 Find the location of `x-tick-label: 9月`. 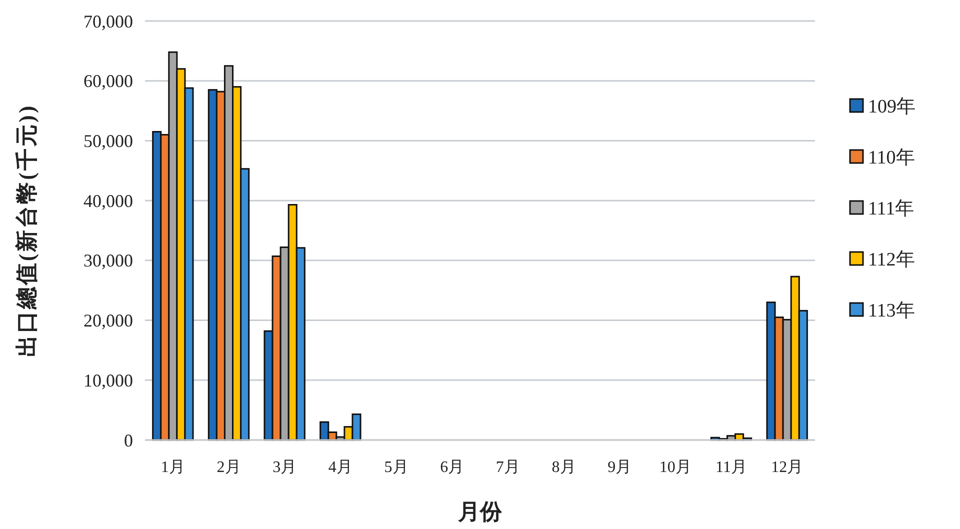

x-tick-label: 9月 is located at coordinates (620, 467).